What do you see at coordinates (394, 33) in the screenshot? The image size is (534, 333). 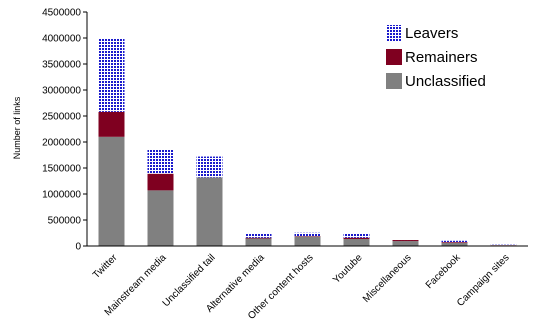 I see `legend-swatch-leavers` at bounding box center [394, 33].